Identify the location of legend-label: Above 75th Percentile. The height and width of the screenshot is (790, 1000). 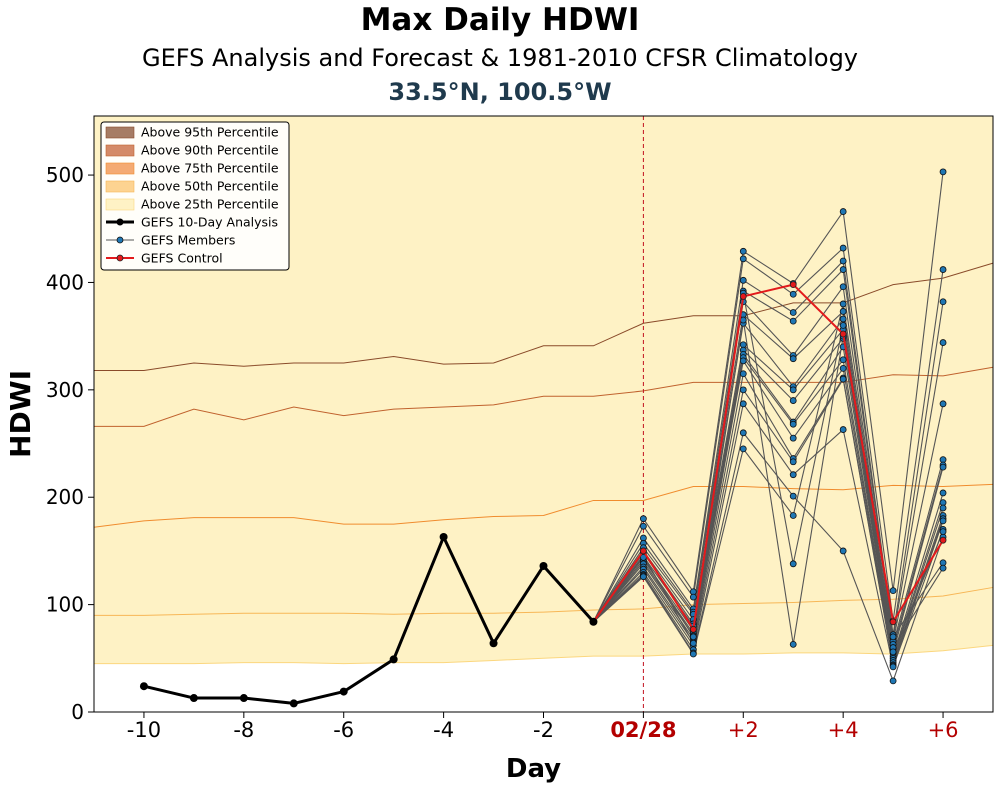
(210, 168).